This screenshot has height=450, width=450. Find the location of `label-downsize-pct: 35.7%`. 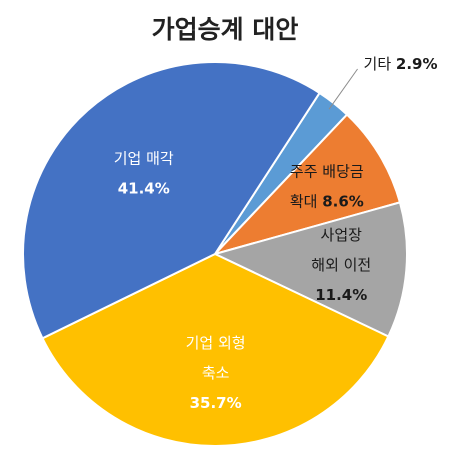

label-downsize-pct: 35.7% is located at coordinates (216, 403).